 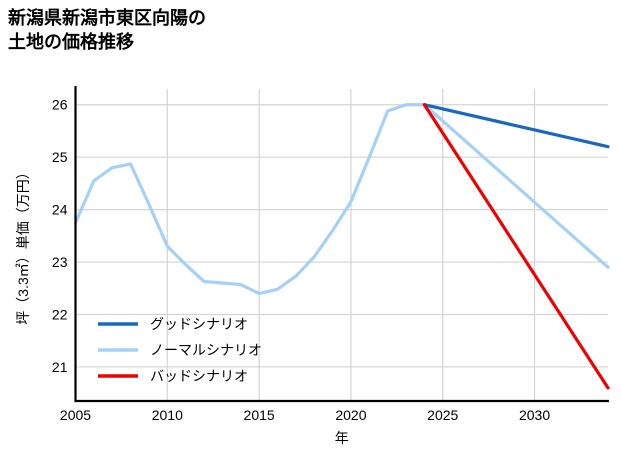 I want to click on legend-label: バッドシナリオ, so click(x=199, y=376).